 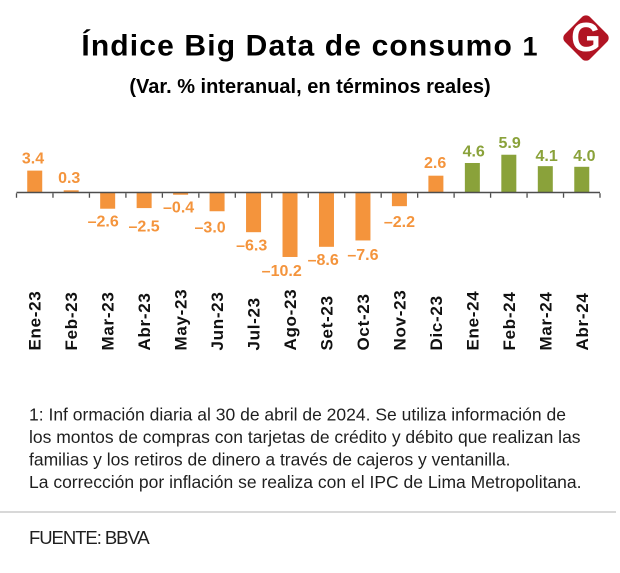 What do you see at coordinates (584, 156) in the screenshot?
I see `svg-text: 4.0` at bounding box center [584, 156].